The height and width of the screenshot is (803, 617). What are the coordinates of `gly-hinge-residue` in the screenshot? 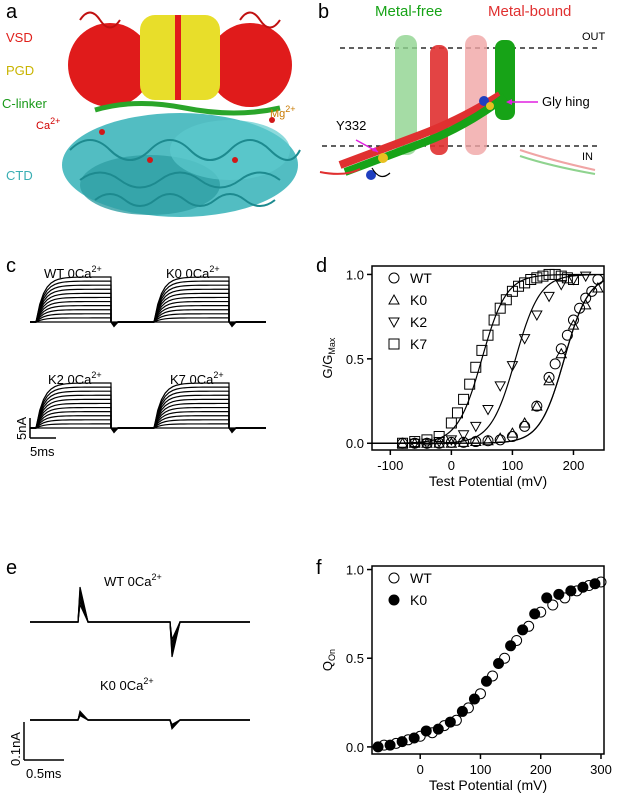 It's located at (484, 101).